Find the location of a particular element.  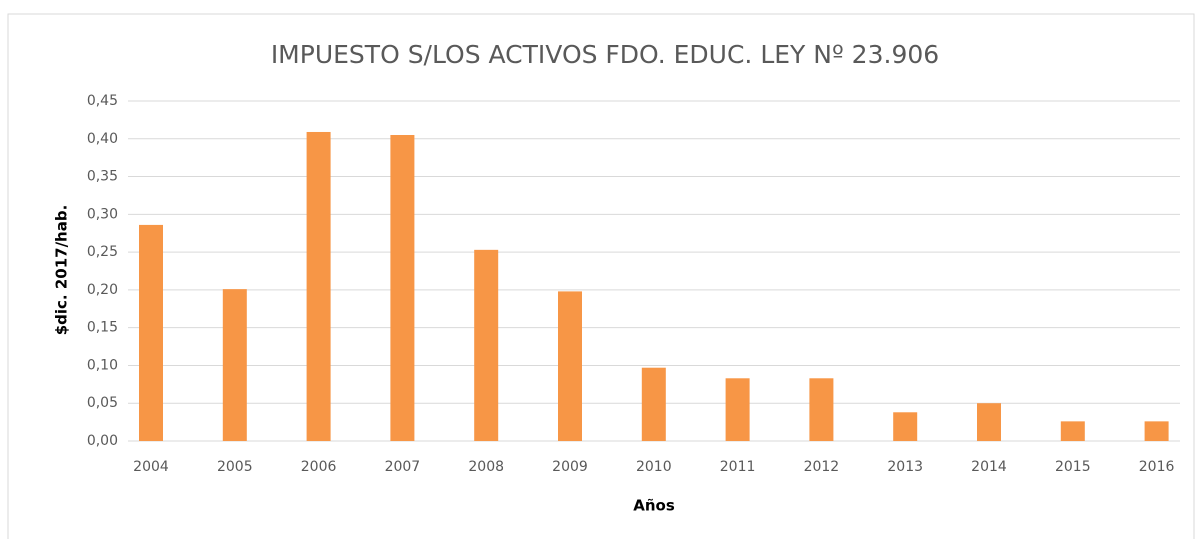

x-axis-label: Años is located at coordinates (654, 506).